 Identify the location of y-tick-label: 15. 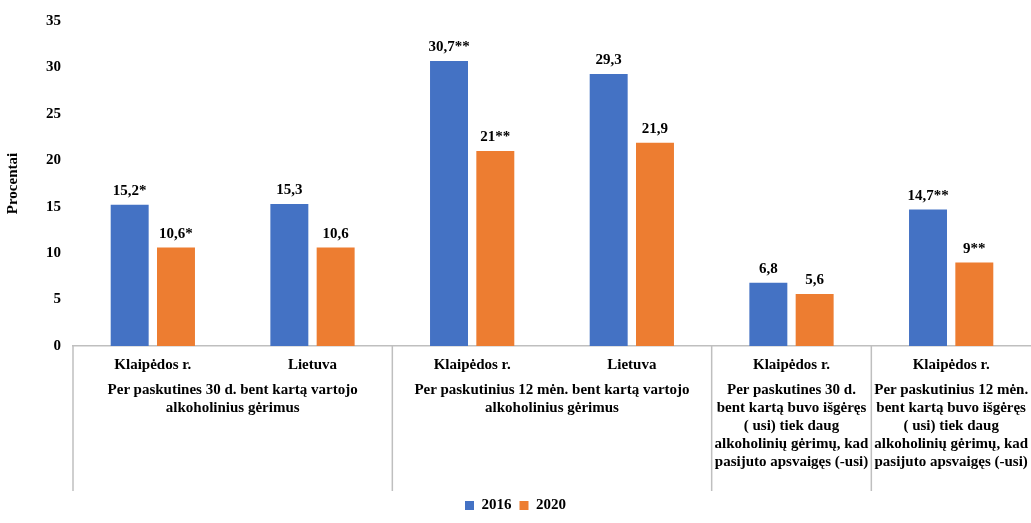
(53, 205).